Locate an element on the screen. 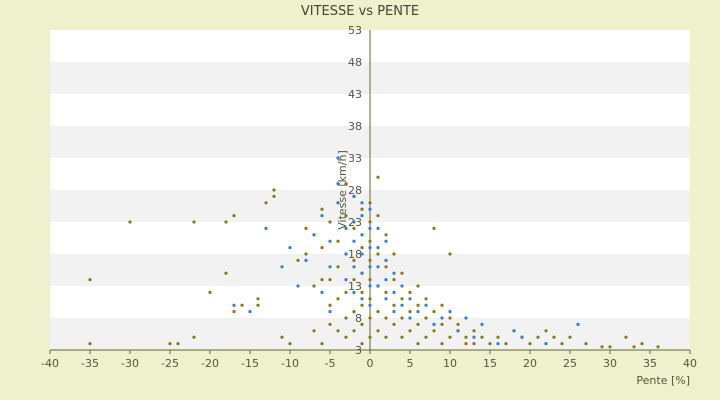  chart-title: VITESSE vs PENTE is located at coordinates (360, 11).